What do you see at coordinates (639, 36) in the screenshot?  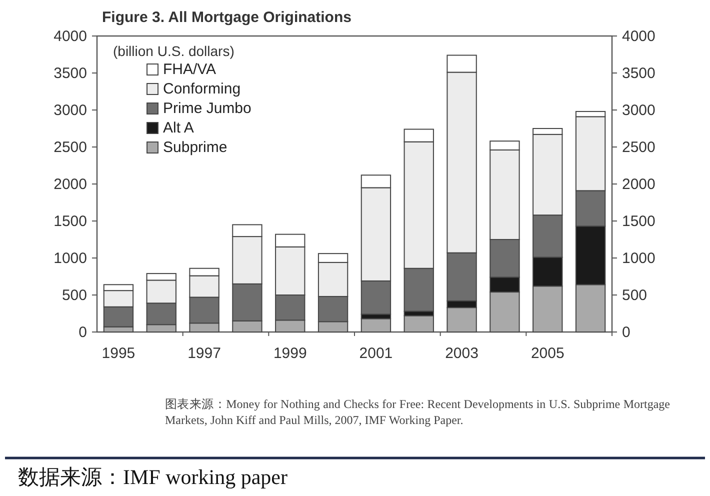 I see `y2-tick-label: 4000` at bounding box center [639, 36].